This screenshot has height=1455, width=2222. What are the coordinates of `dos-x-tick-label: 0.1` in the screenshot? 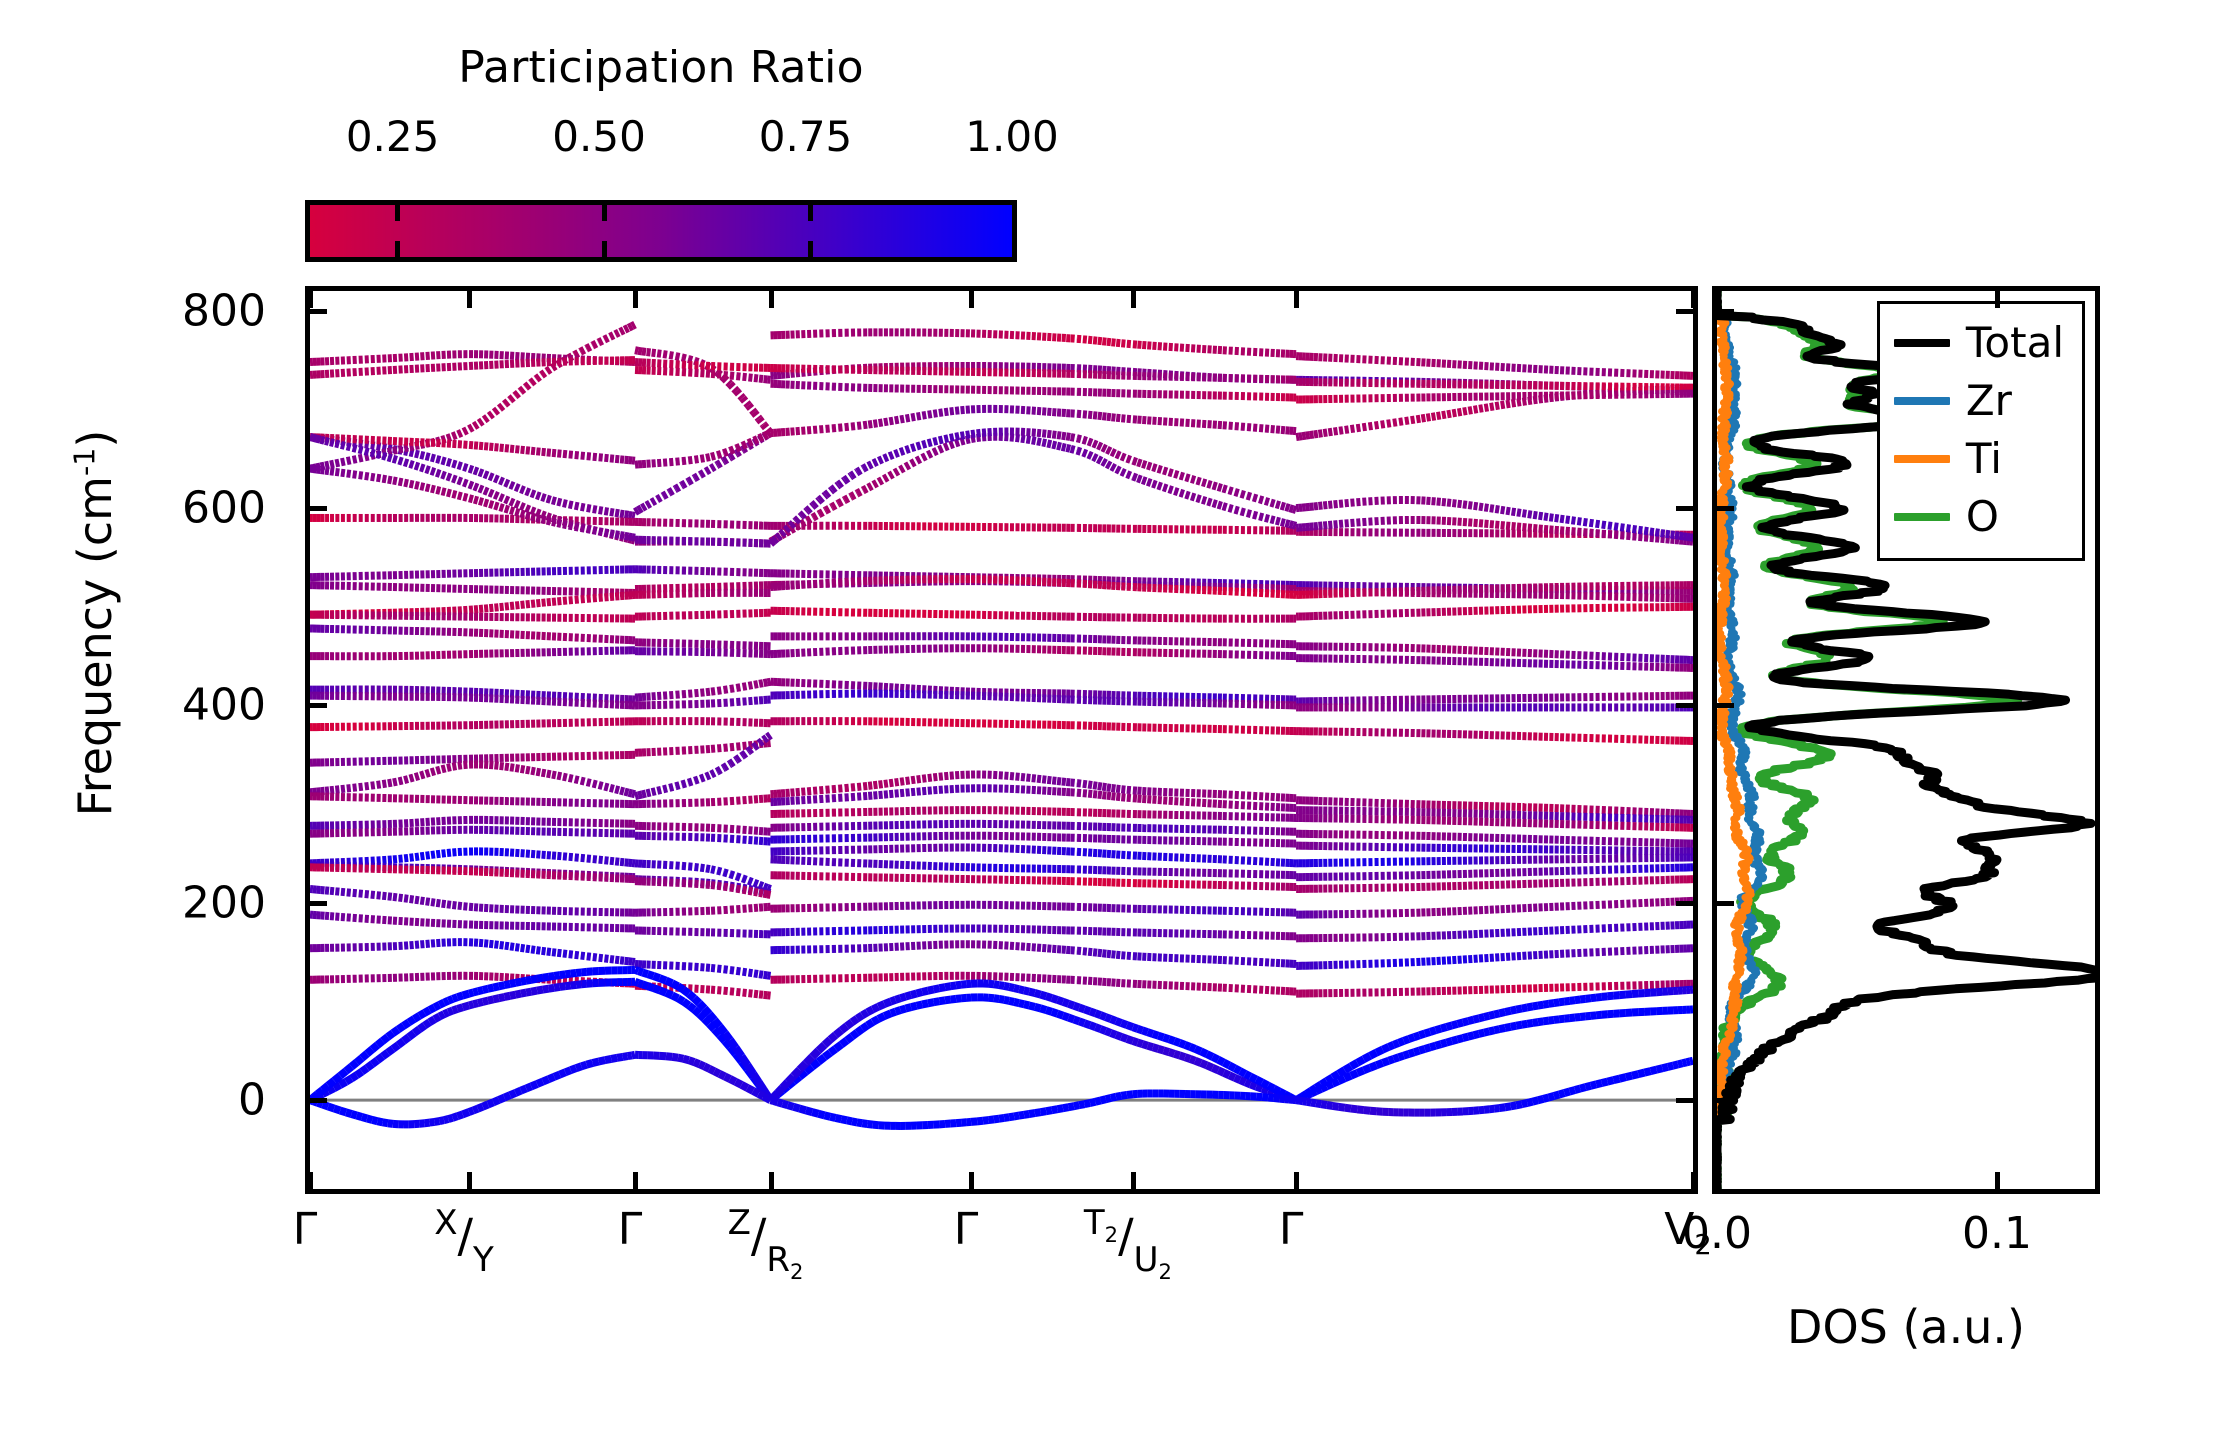 It's located at (1997, 1233).